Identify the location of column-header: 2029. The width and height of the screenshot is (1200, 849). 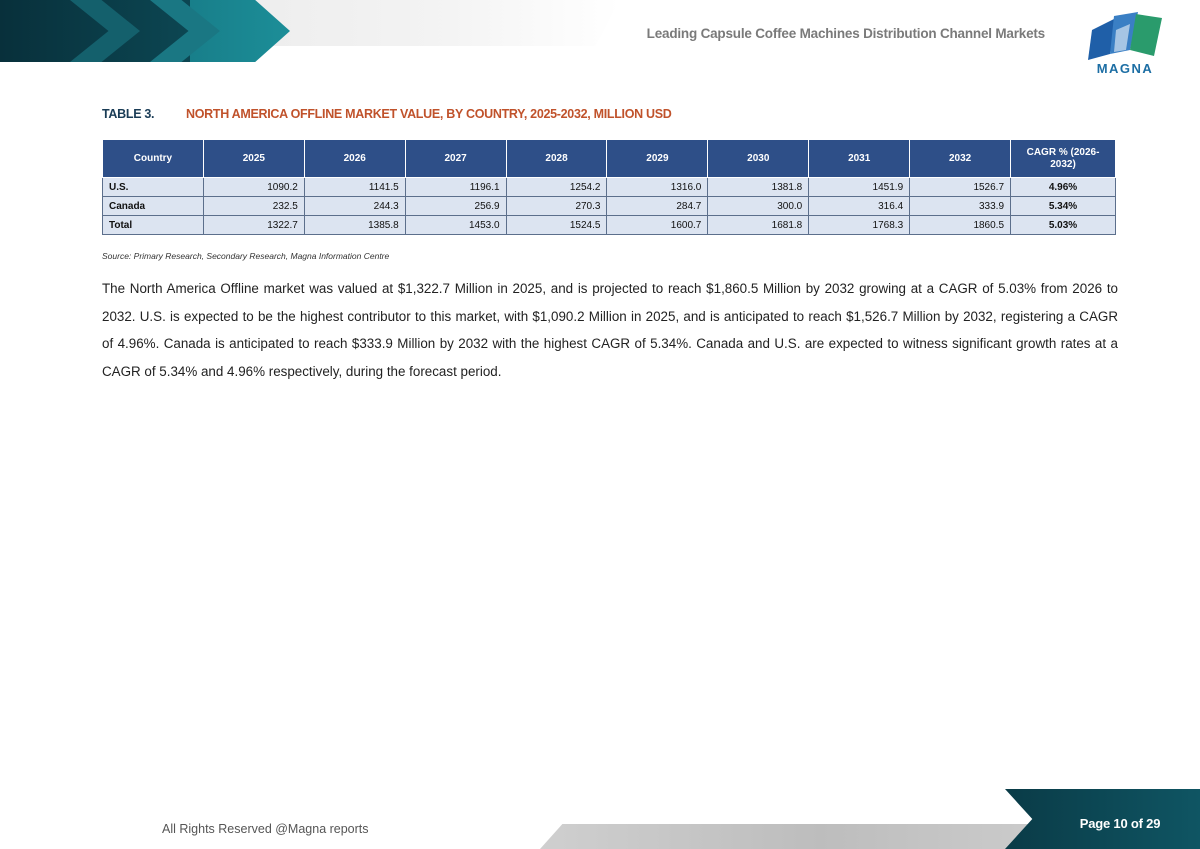
(657, 158).